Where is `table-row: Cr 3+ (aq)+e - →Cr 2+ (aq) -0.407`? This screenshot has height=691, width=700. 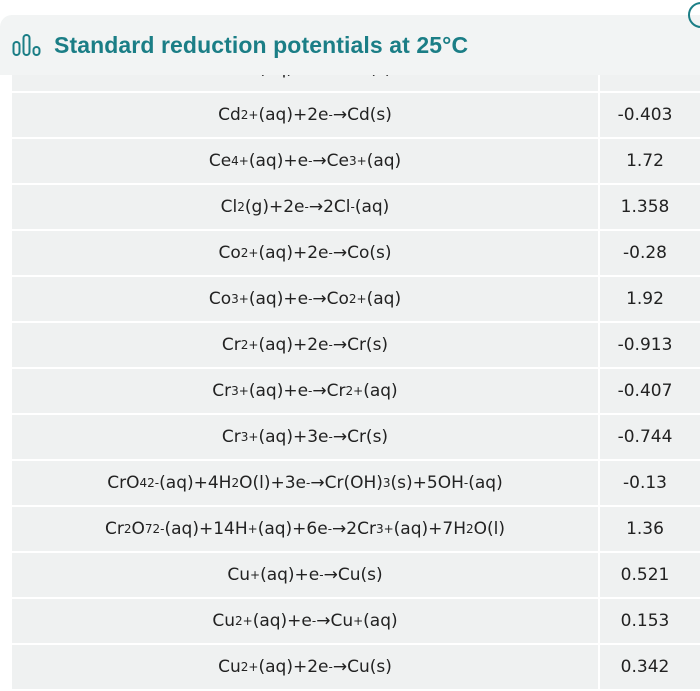
table-row: Cr 3+ (aq)+e - →Cr 2+ (aq) -0.407 is located at coordinates (356, 392).